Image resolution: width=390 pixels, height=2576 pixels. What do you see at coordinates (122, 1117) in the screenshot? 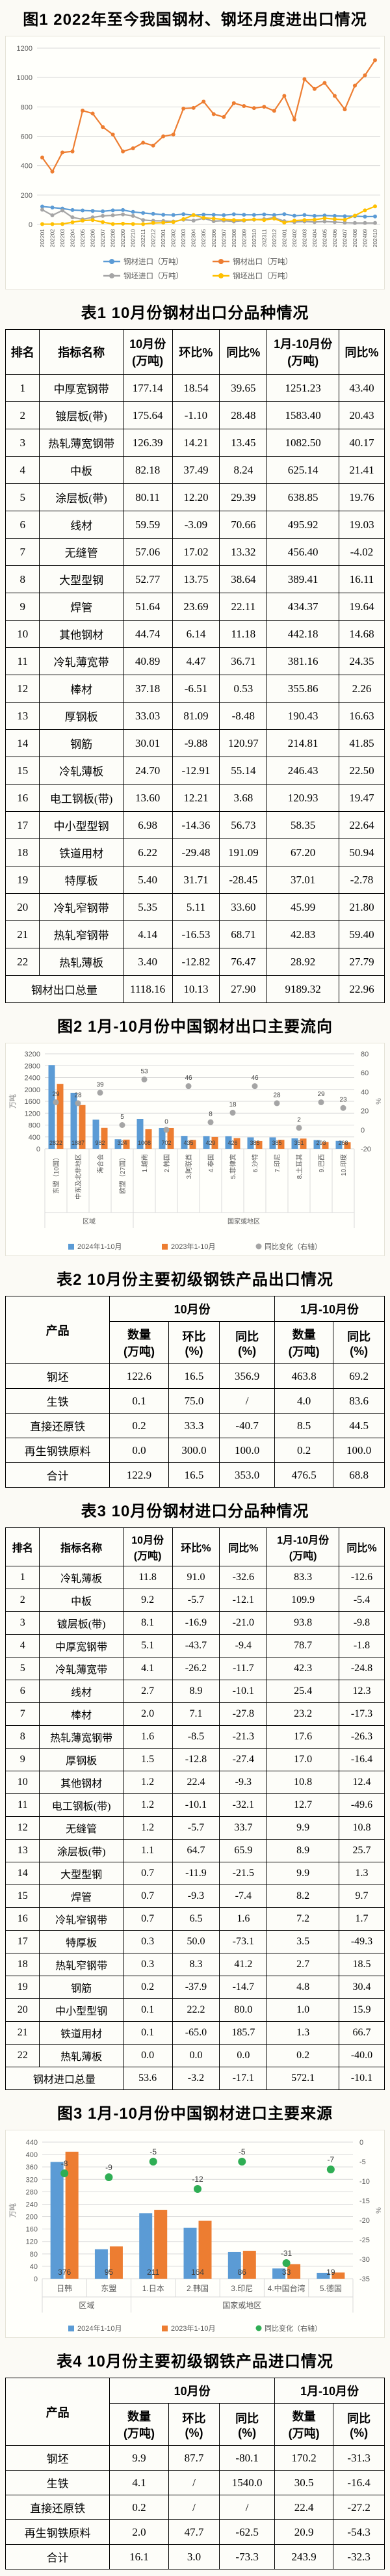
I see `svg-text: 5` at bounding box center [122, 1117].